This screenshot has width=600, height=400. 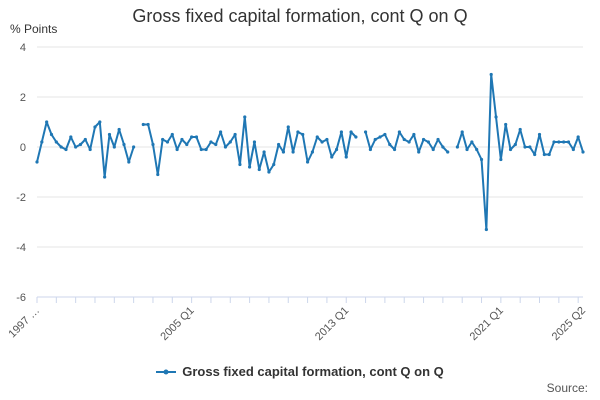 I want to click on source-label: Source:, so click(x=567, y=388).